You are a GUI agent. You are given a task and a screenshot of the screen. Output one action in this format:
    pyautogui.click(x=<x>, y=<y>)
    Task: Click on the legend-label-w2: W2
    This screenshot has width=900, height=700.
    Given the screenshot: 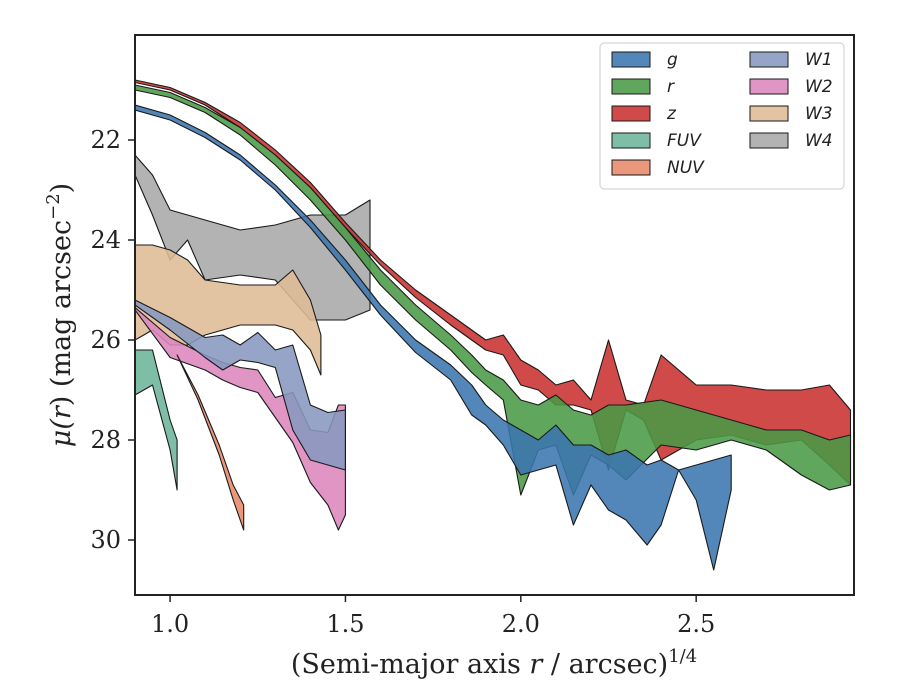 What is the action you would take?
    pyautogui.click(x=819, y=87)
    